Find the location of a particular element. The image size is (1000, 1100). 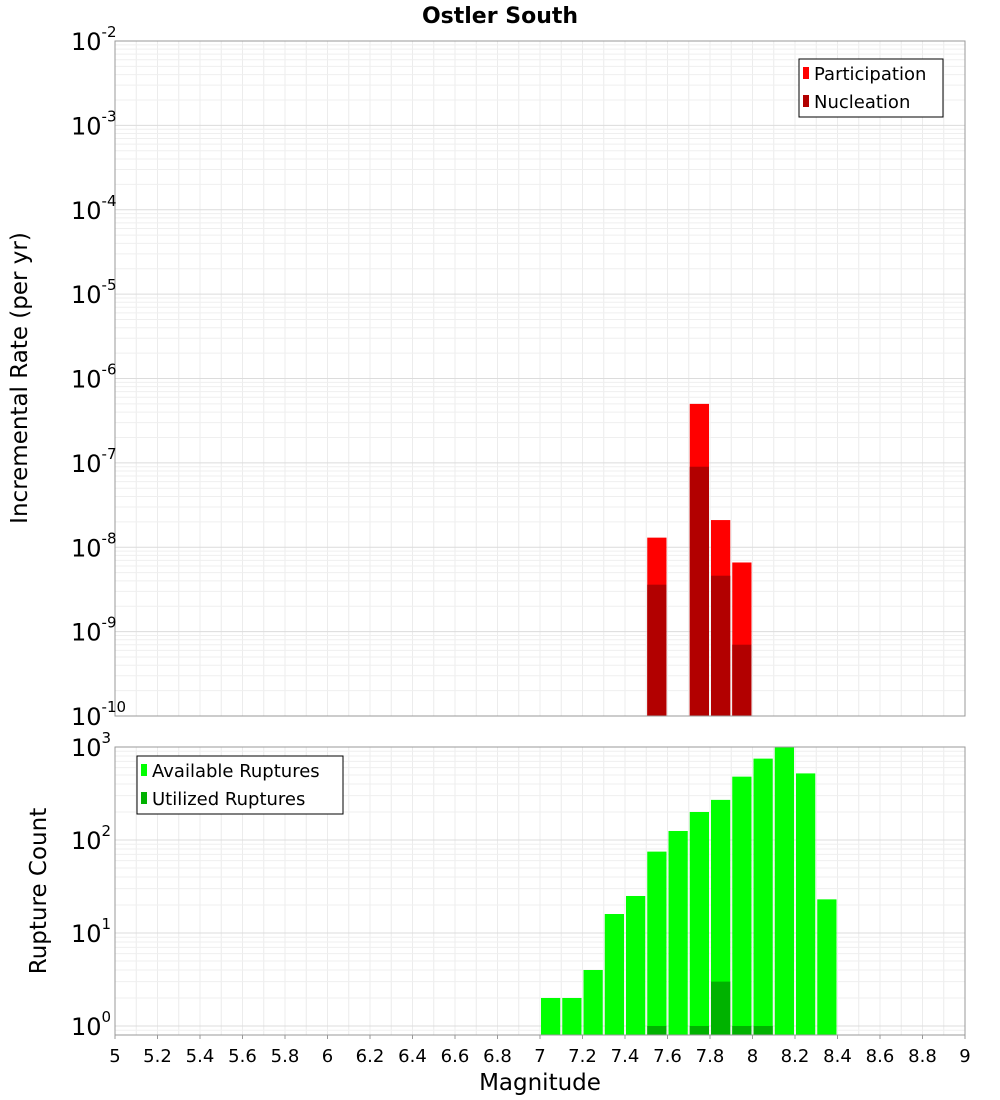

rate-legend: Participation Nucleation is located at coordinates (871, 88).